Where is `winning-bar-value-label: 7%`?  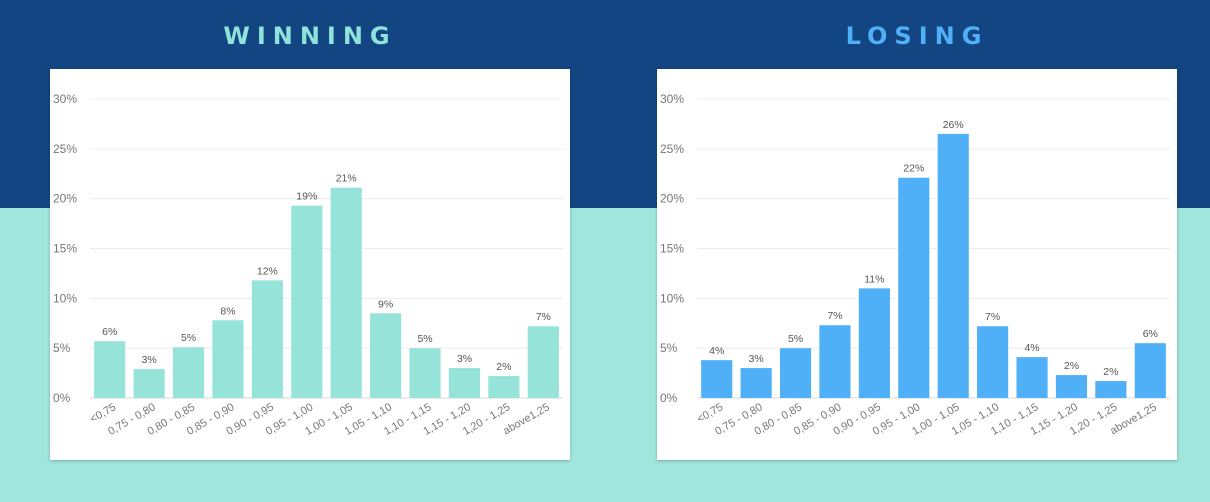 winning-bar-value-label: 7% is located at coordinates (543, 317).